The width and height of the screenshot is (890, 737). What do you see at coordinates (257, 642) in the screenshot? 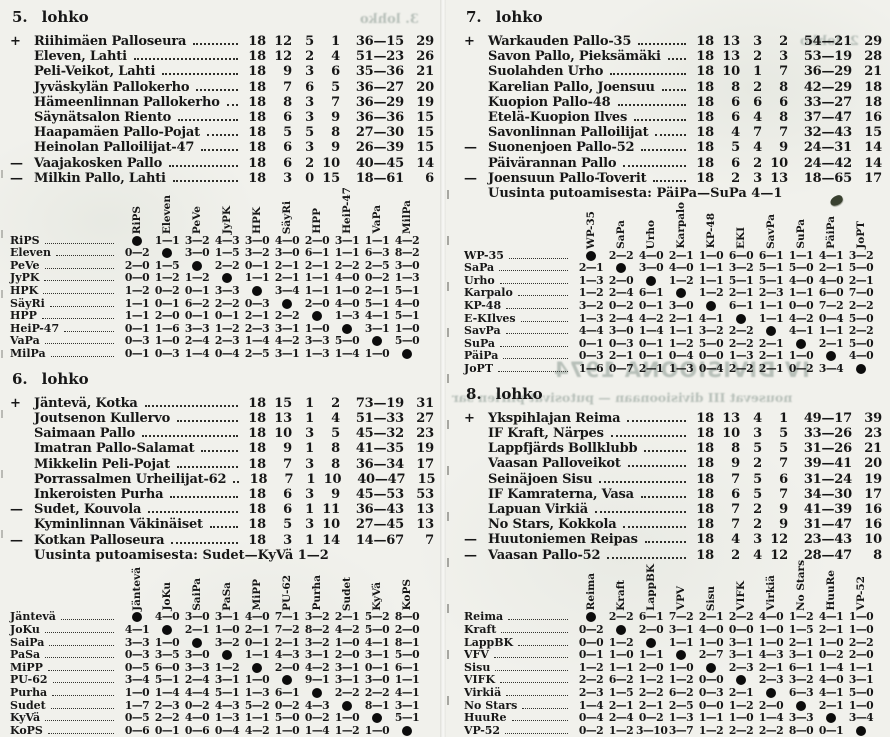
I see `score-cell: 0—1` at bounding box center [257, 642].